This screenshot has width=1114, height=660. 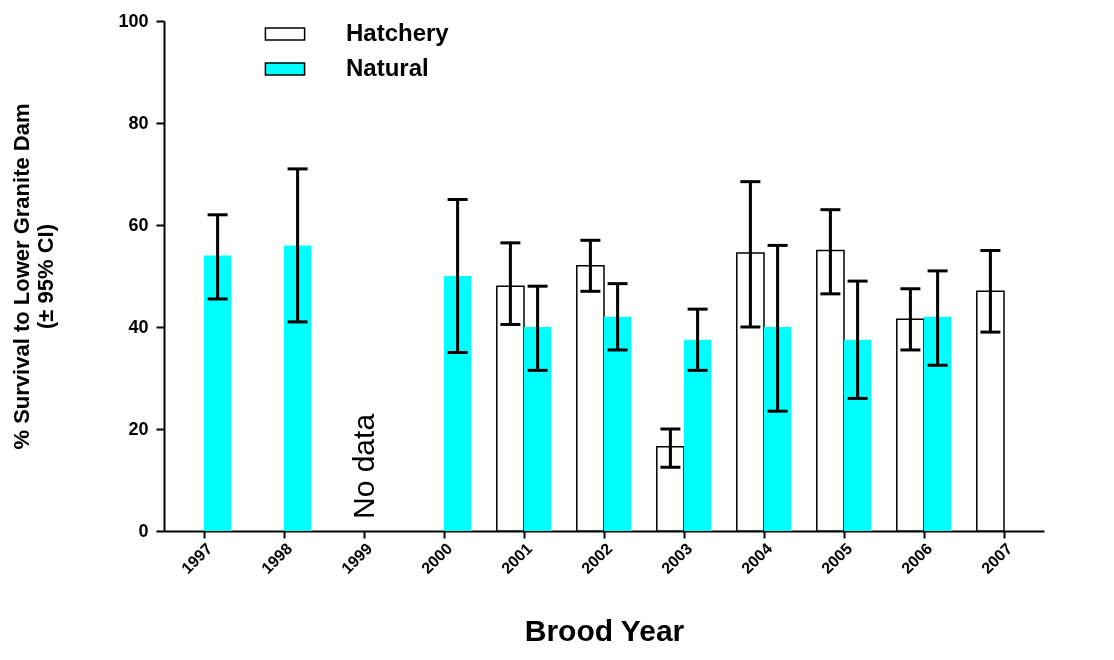 What do you see at coordinates (133, 20) in the screenshot?
I see `y-tick-label: 100` at bounding box center [133, 20].